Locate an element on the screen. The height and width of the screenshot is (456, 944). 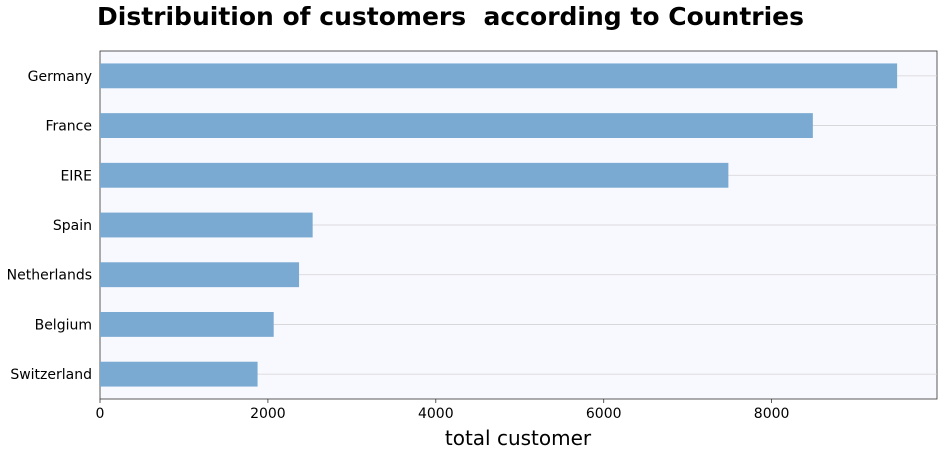
y-tick-label: Netherlands is located at coordinates (49, 276).